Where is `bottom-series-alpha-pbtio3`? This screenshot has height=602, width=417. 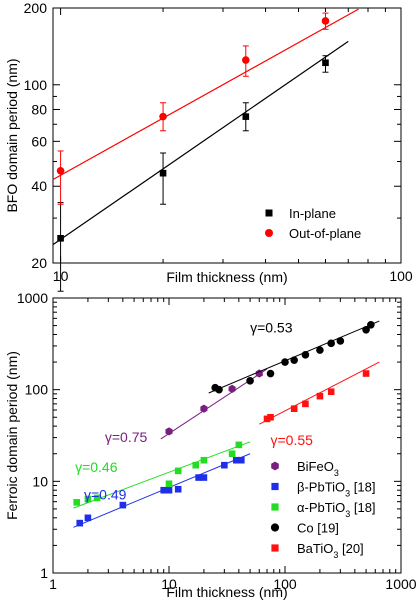
bottom-series-alpha-pbtio3 is located at coordinates (162, 475).